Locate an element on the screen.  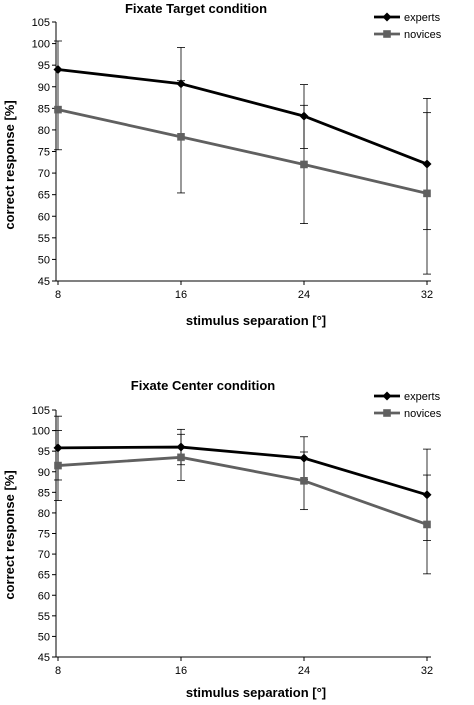
chart-title: Fixate Center condition is located at coordinates (203, 385).